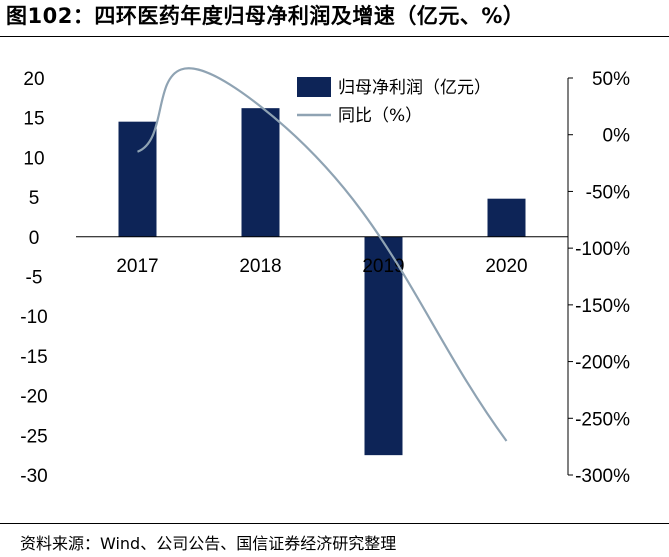 The width and height of the screenshot is (669, 557). I want to click on bar-2019, so click(383, 346).